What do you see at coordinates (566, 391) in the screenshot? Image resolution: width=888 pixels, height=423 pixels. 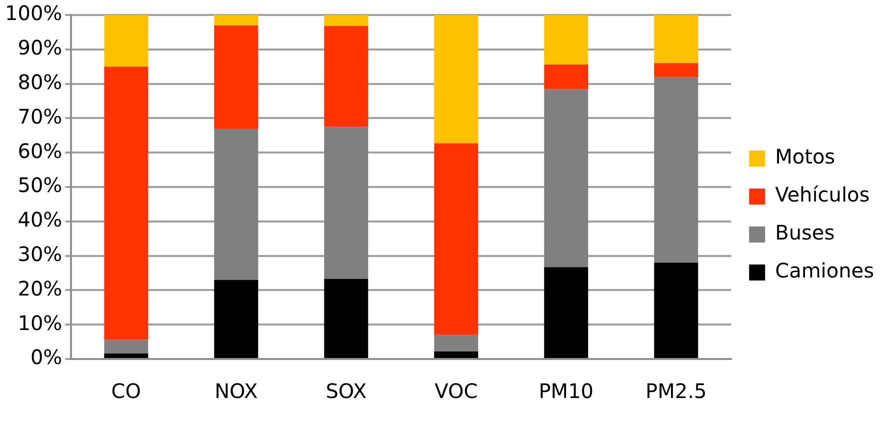 I see `x-tick-label: PM10` at bounding box center [566, 391].